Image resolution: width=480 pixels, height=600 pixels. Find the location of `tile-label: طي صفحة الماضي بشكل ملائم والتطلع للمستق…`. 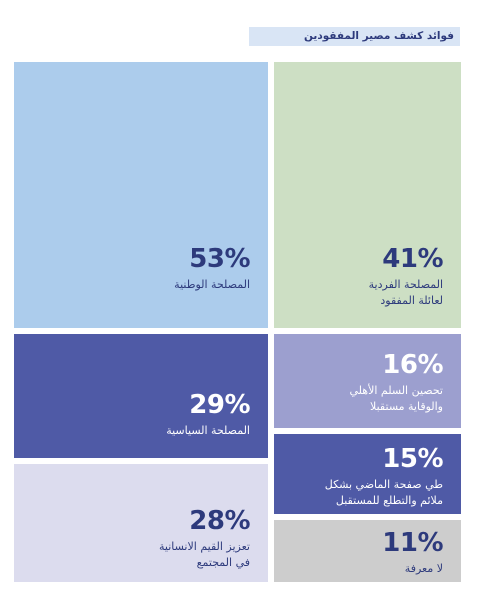

tile-label: طي صفحة الماضي بشكل ملائم والتطلع للمستق… is located at coordinates (383, 492).